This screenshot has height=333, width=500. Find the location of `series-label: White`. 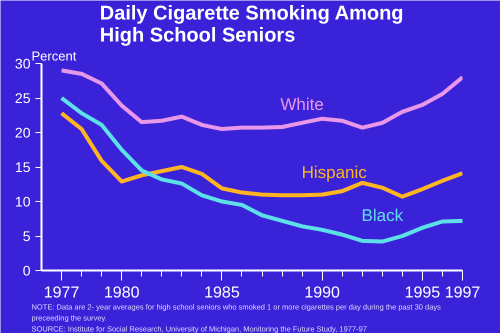

series-label: White is located at coordinates (302, 104).